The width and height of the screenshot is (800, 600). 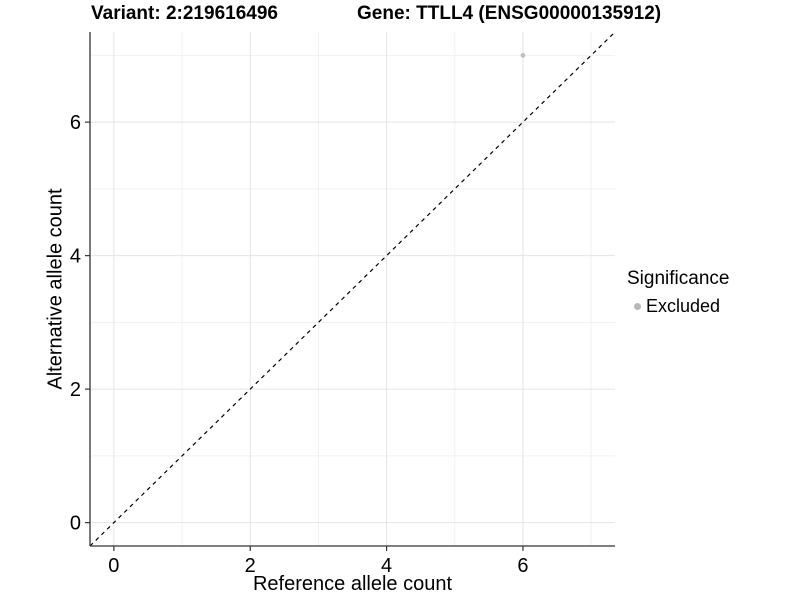 What do you see at coordinates (113, 566) in the screenshot?
I see `x-tick-label: 0` at bounding box center [113, 566].